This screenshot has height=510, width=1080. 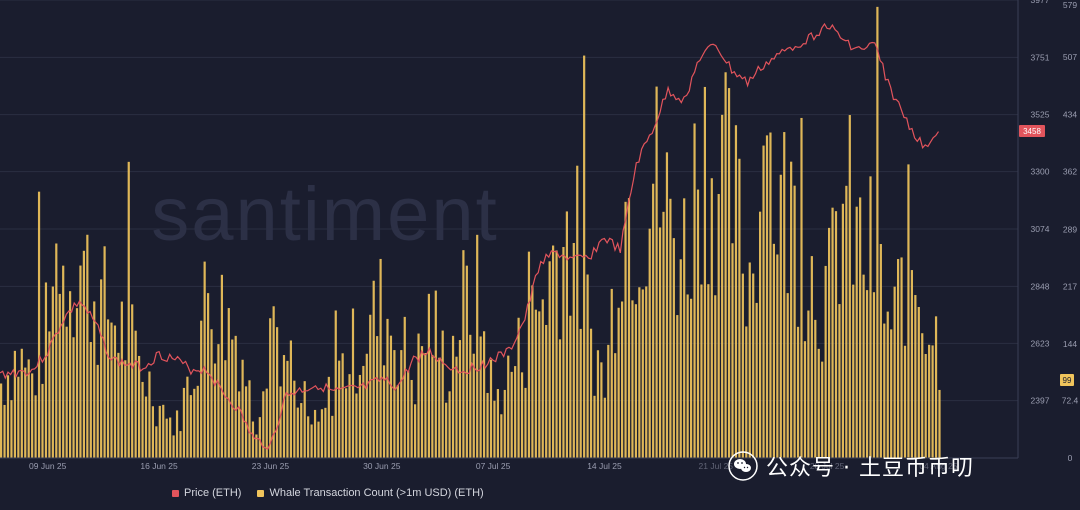 I want to click on whale-axis-ticks: 0 72.4 144 217 289 362 434 507 579, so click(x=1070, y=231).